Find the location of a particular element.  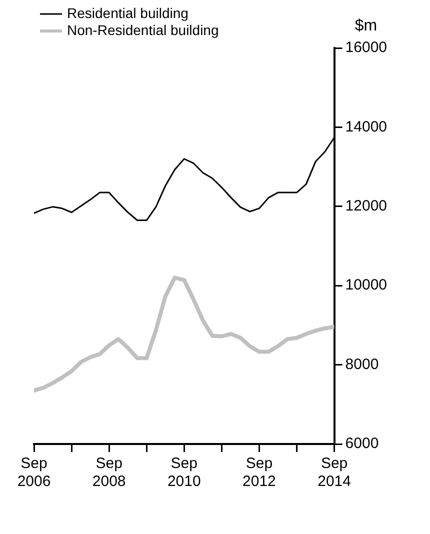

x-tick-label: Sep 2008 is located at coordinates (109, 472).